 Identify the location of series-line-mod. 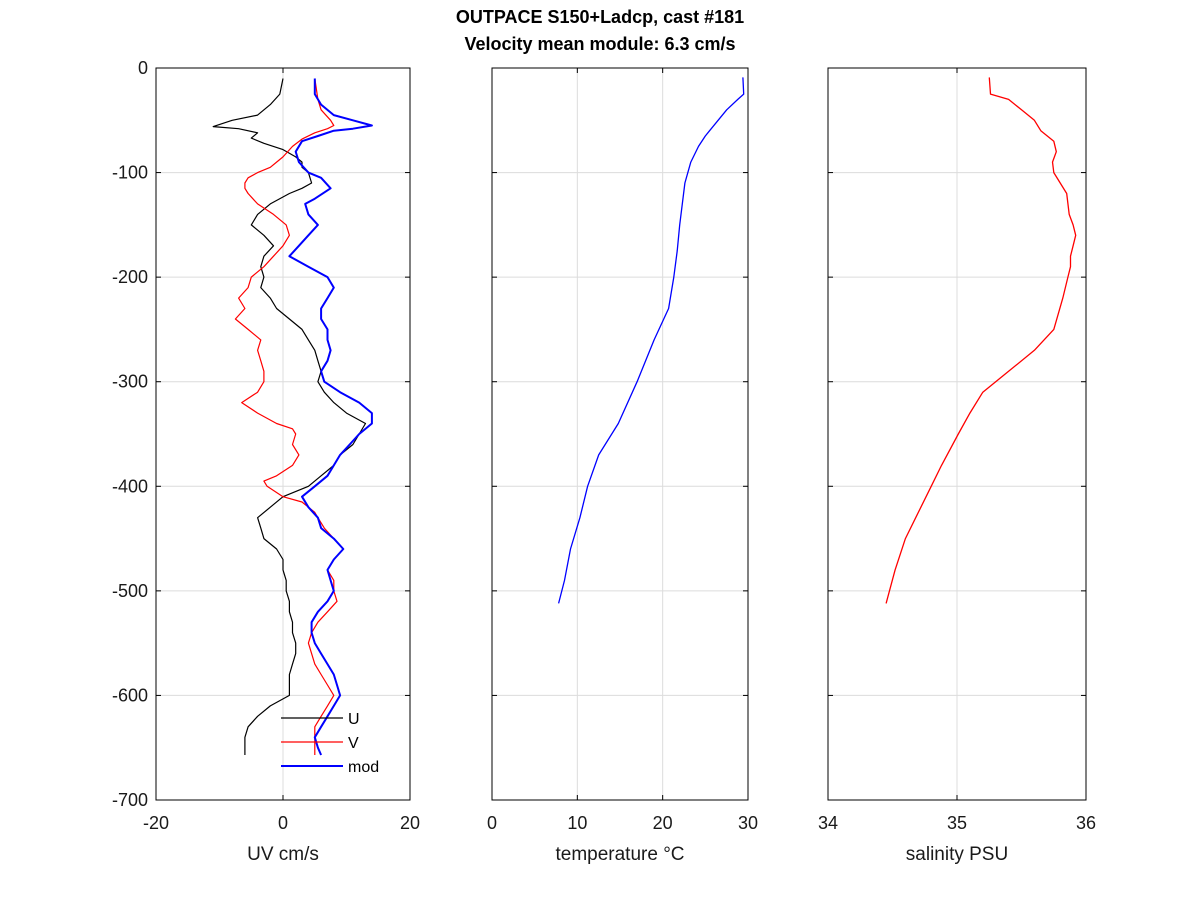
(330, 417).